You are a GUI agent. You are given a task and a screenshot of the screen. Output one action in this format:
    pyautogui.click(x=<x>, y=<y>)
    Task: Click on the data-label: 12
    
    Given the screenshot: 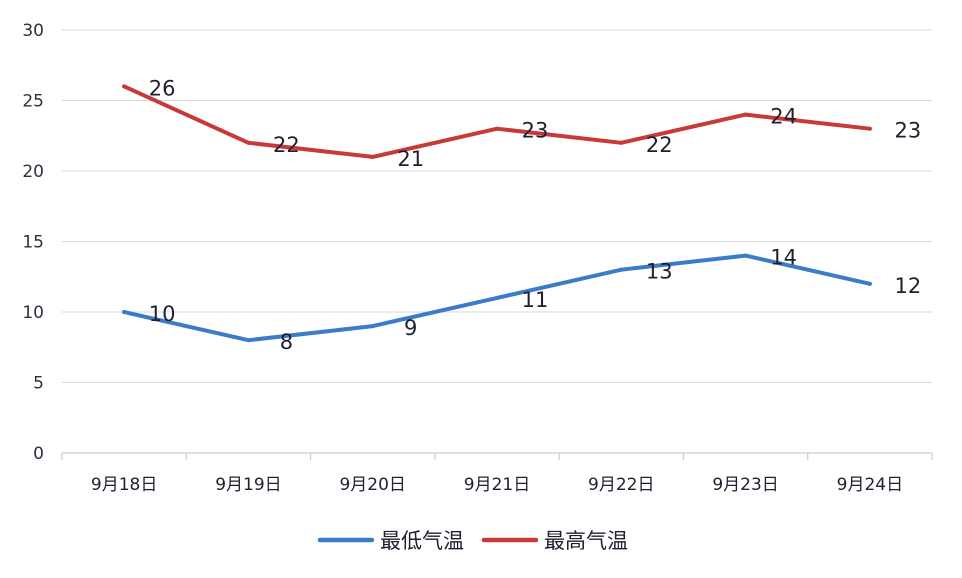 What is the action you would take?
    pyautogui.click(x=907, y=286)
    